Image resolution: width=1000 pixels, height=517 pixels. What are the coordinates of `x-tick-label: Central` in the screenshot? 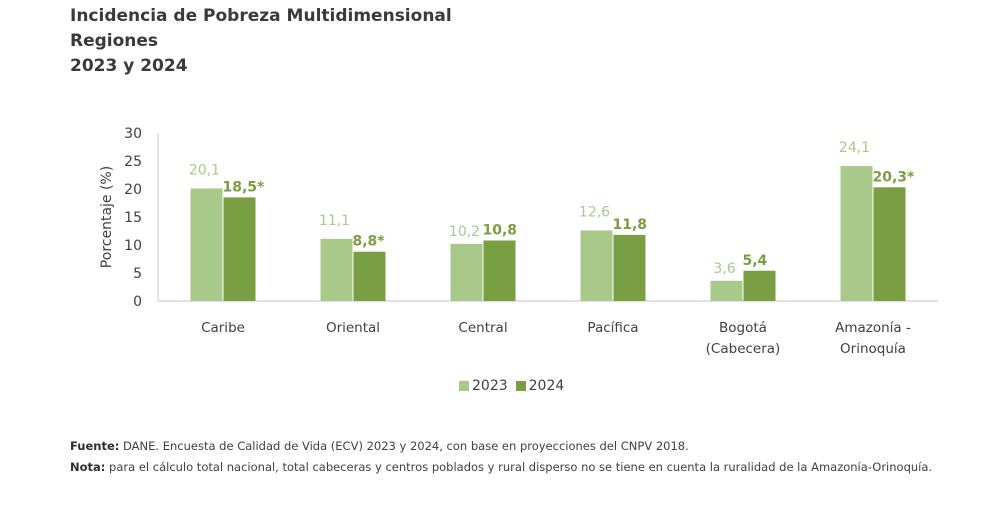 It's located at (482, 328).